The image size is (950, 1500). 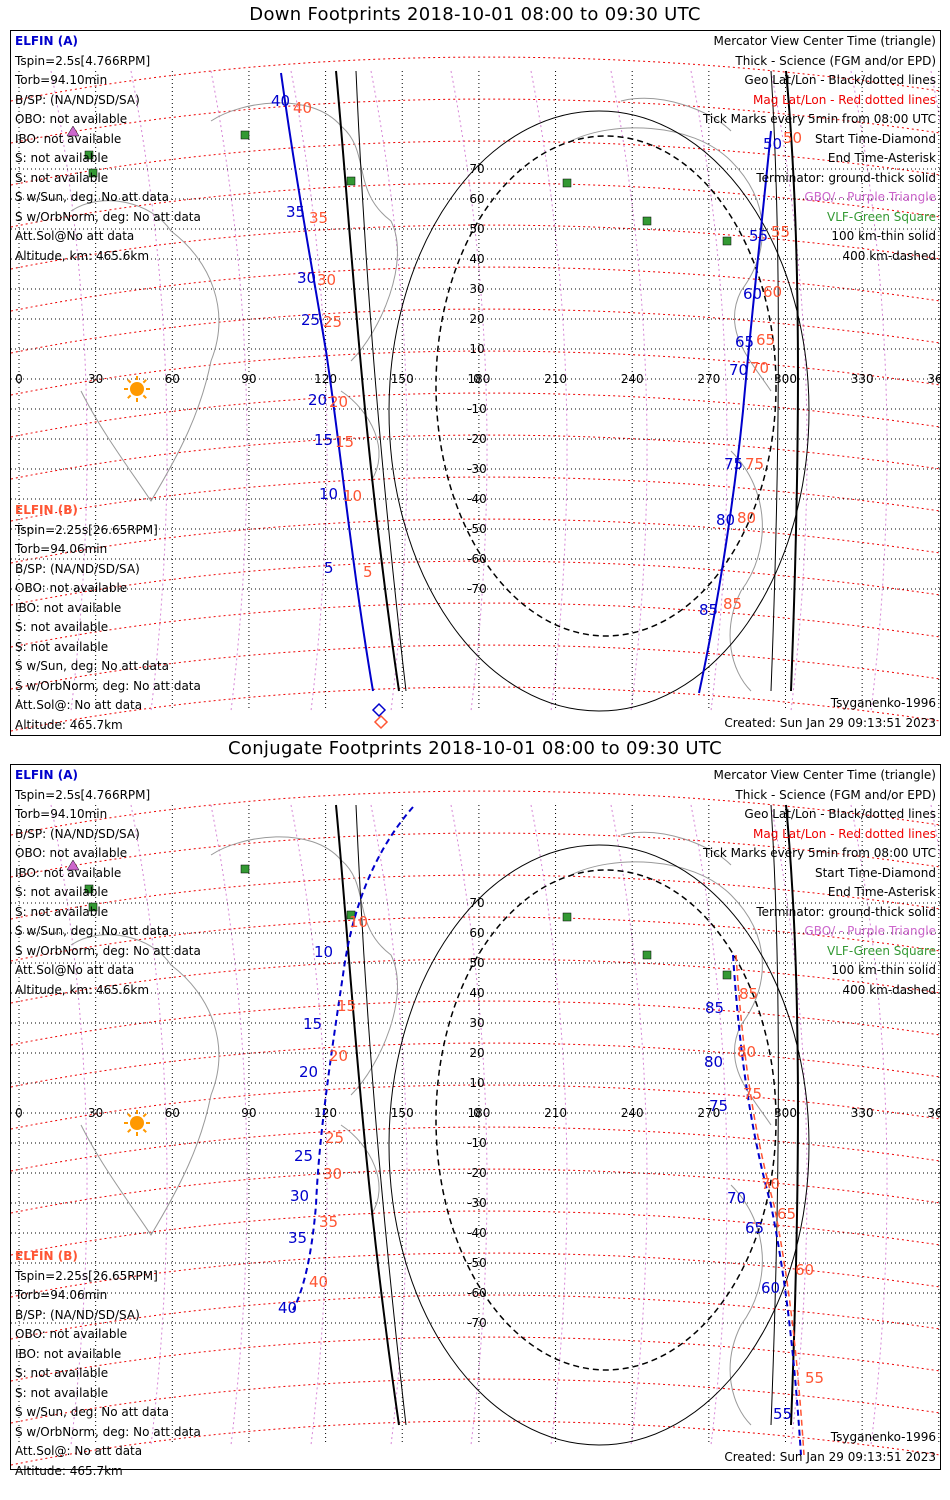 What do you see at coordinates (477, 469) in the screenshot?
I see `lat-axis-label: -30` at bounding box center [477, 469].